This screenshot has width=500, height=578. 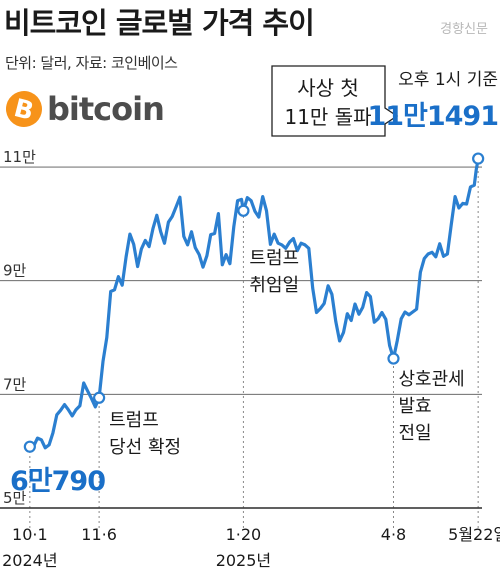 I want to click on bitcoin-logo: B bitcoin, so click(x=83, y=109).